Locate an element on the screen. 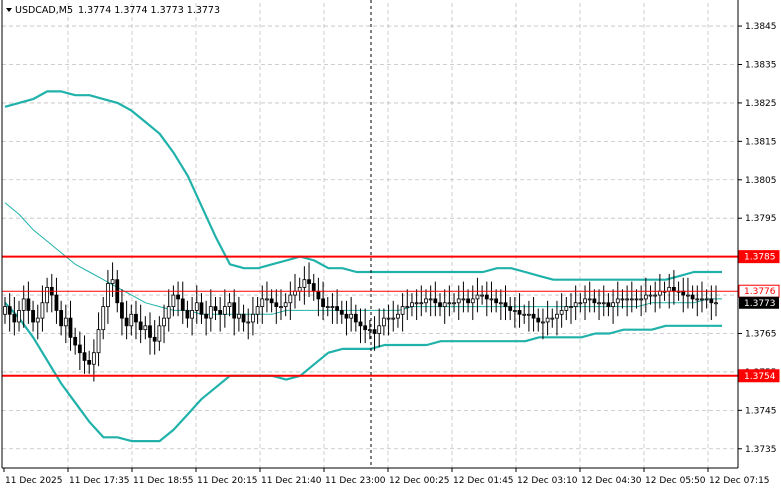 The width and height of the screenshot is (781, 489). symbol-label: USDCAD,M5 is located at coordinates (44, 10).